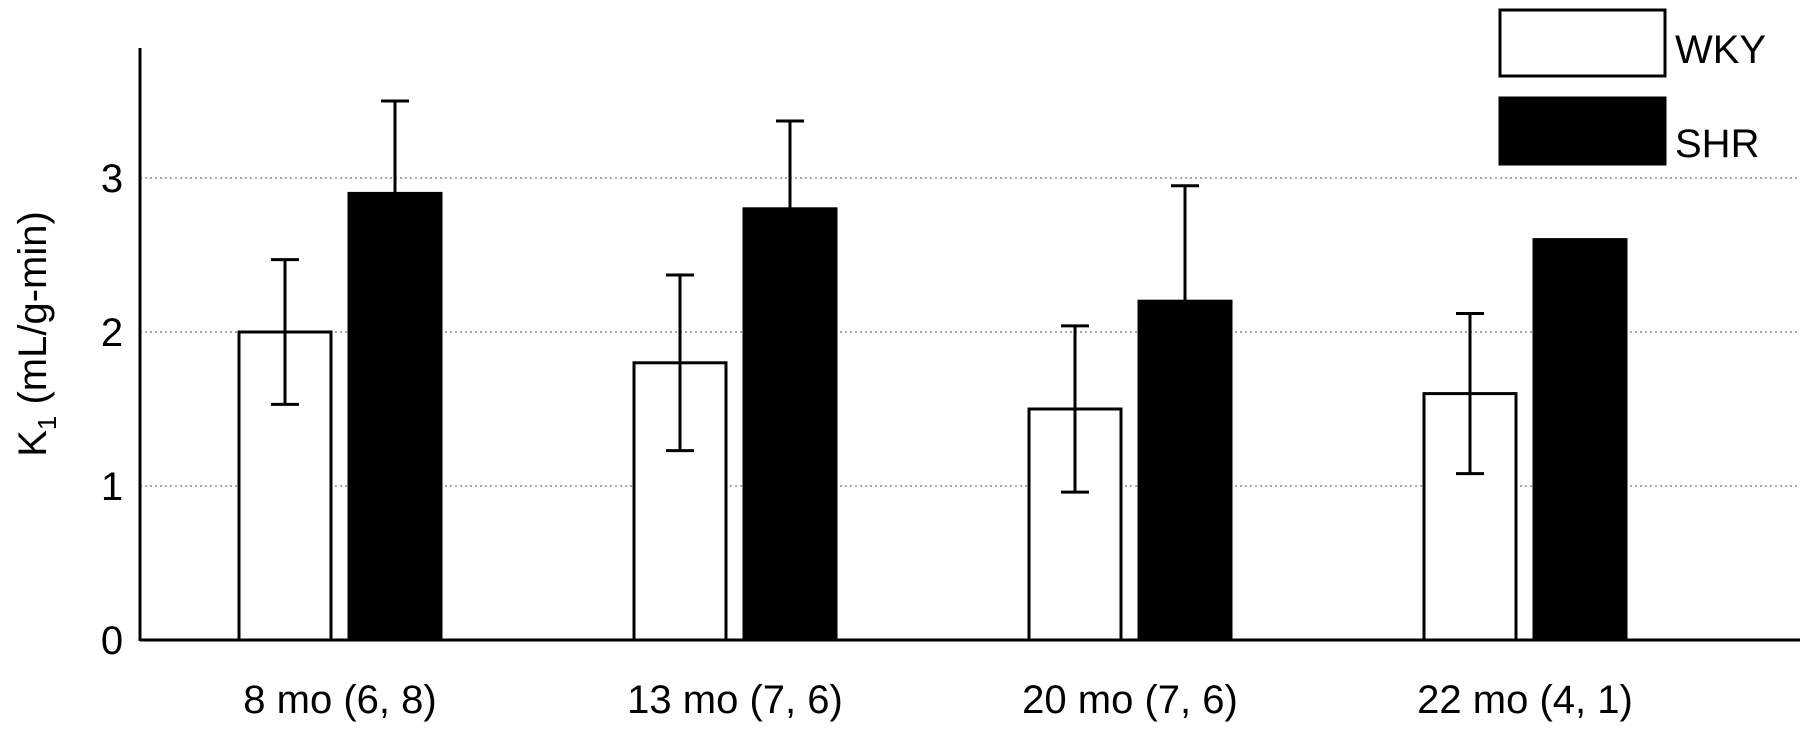 This screenshot has height=731, width=1800. I want to click on y-tick-label-3: 3, so click(112, 179).